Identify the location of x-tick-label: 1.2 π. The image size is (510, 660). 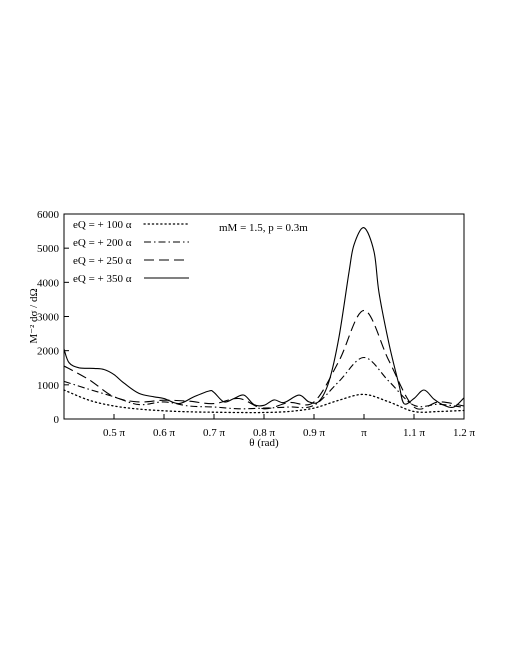
(464, 433).